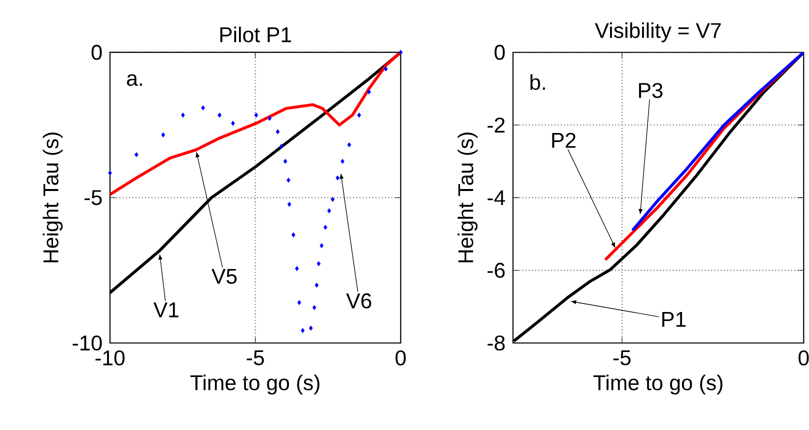  Describe the element at coordinates (537, 82) in the screenshot. I see `annotation: b.` at that location.